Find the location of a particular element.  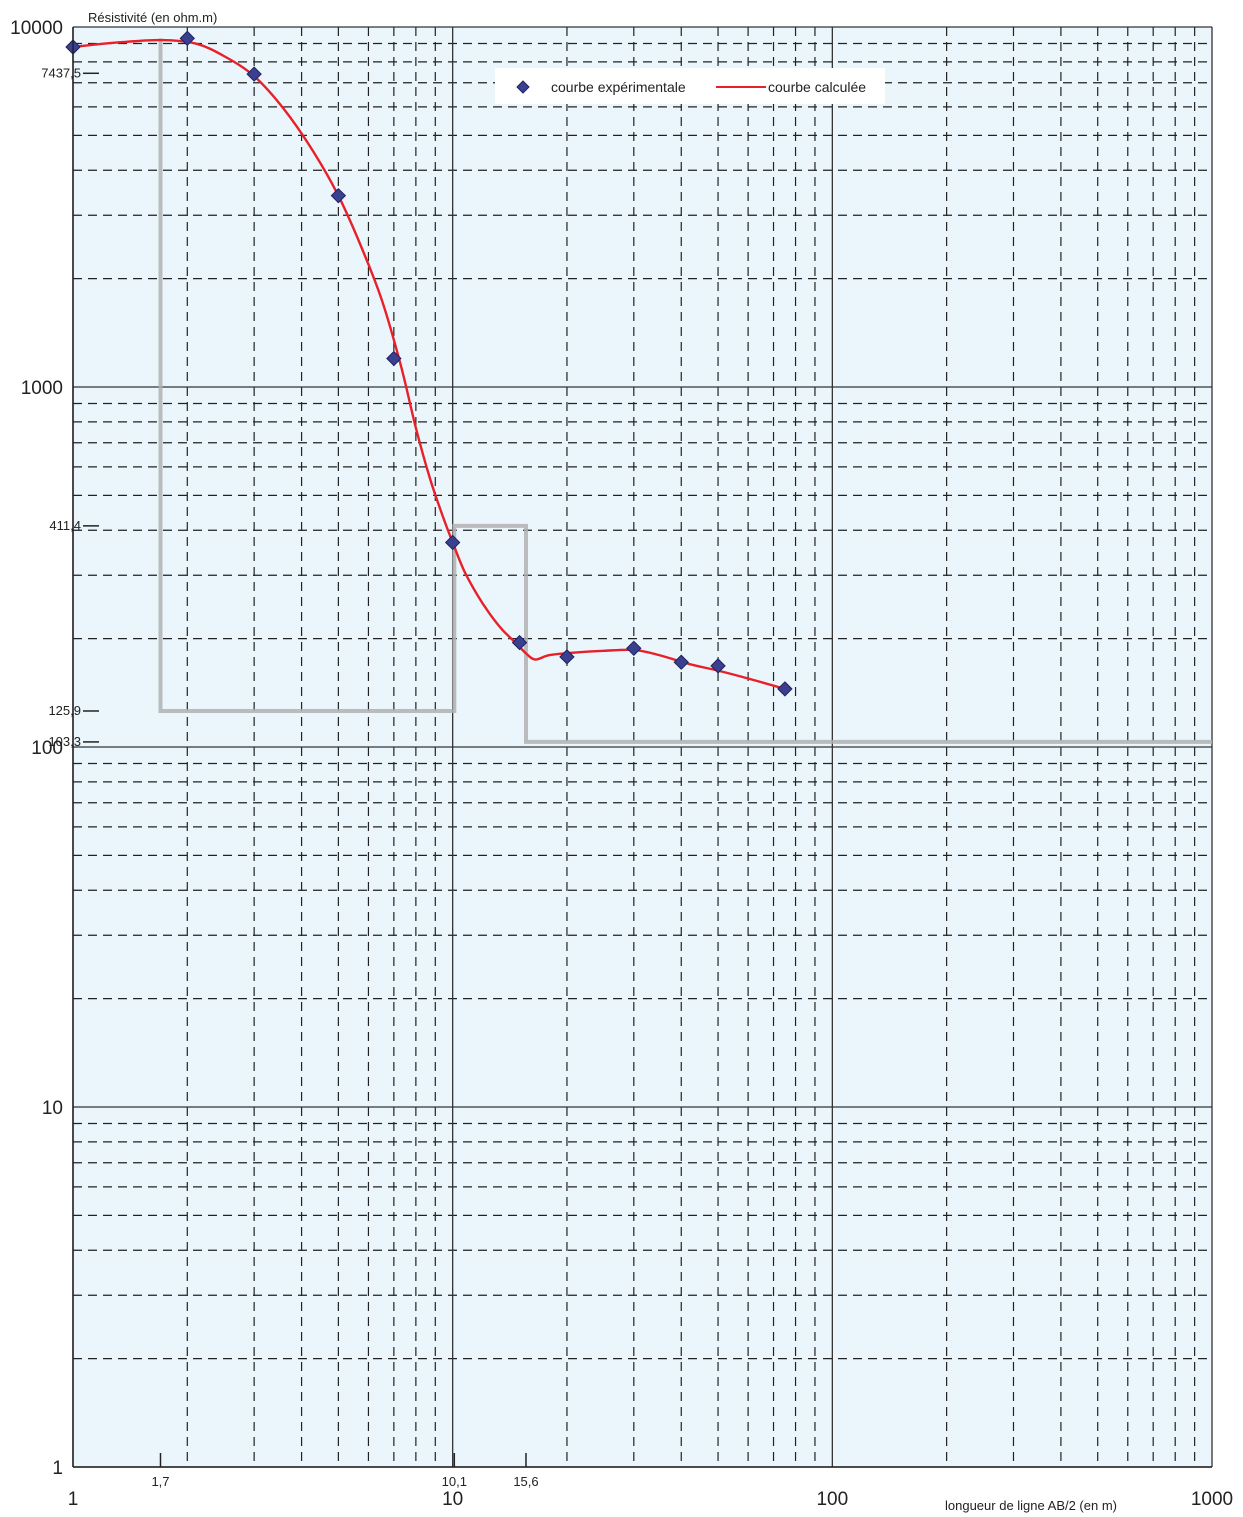

x-marker-label: 1,7 is located at coordinates (160, 1481).